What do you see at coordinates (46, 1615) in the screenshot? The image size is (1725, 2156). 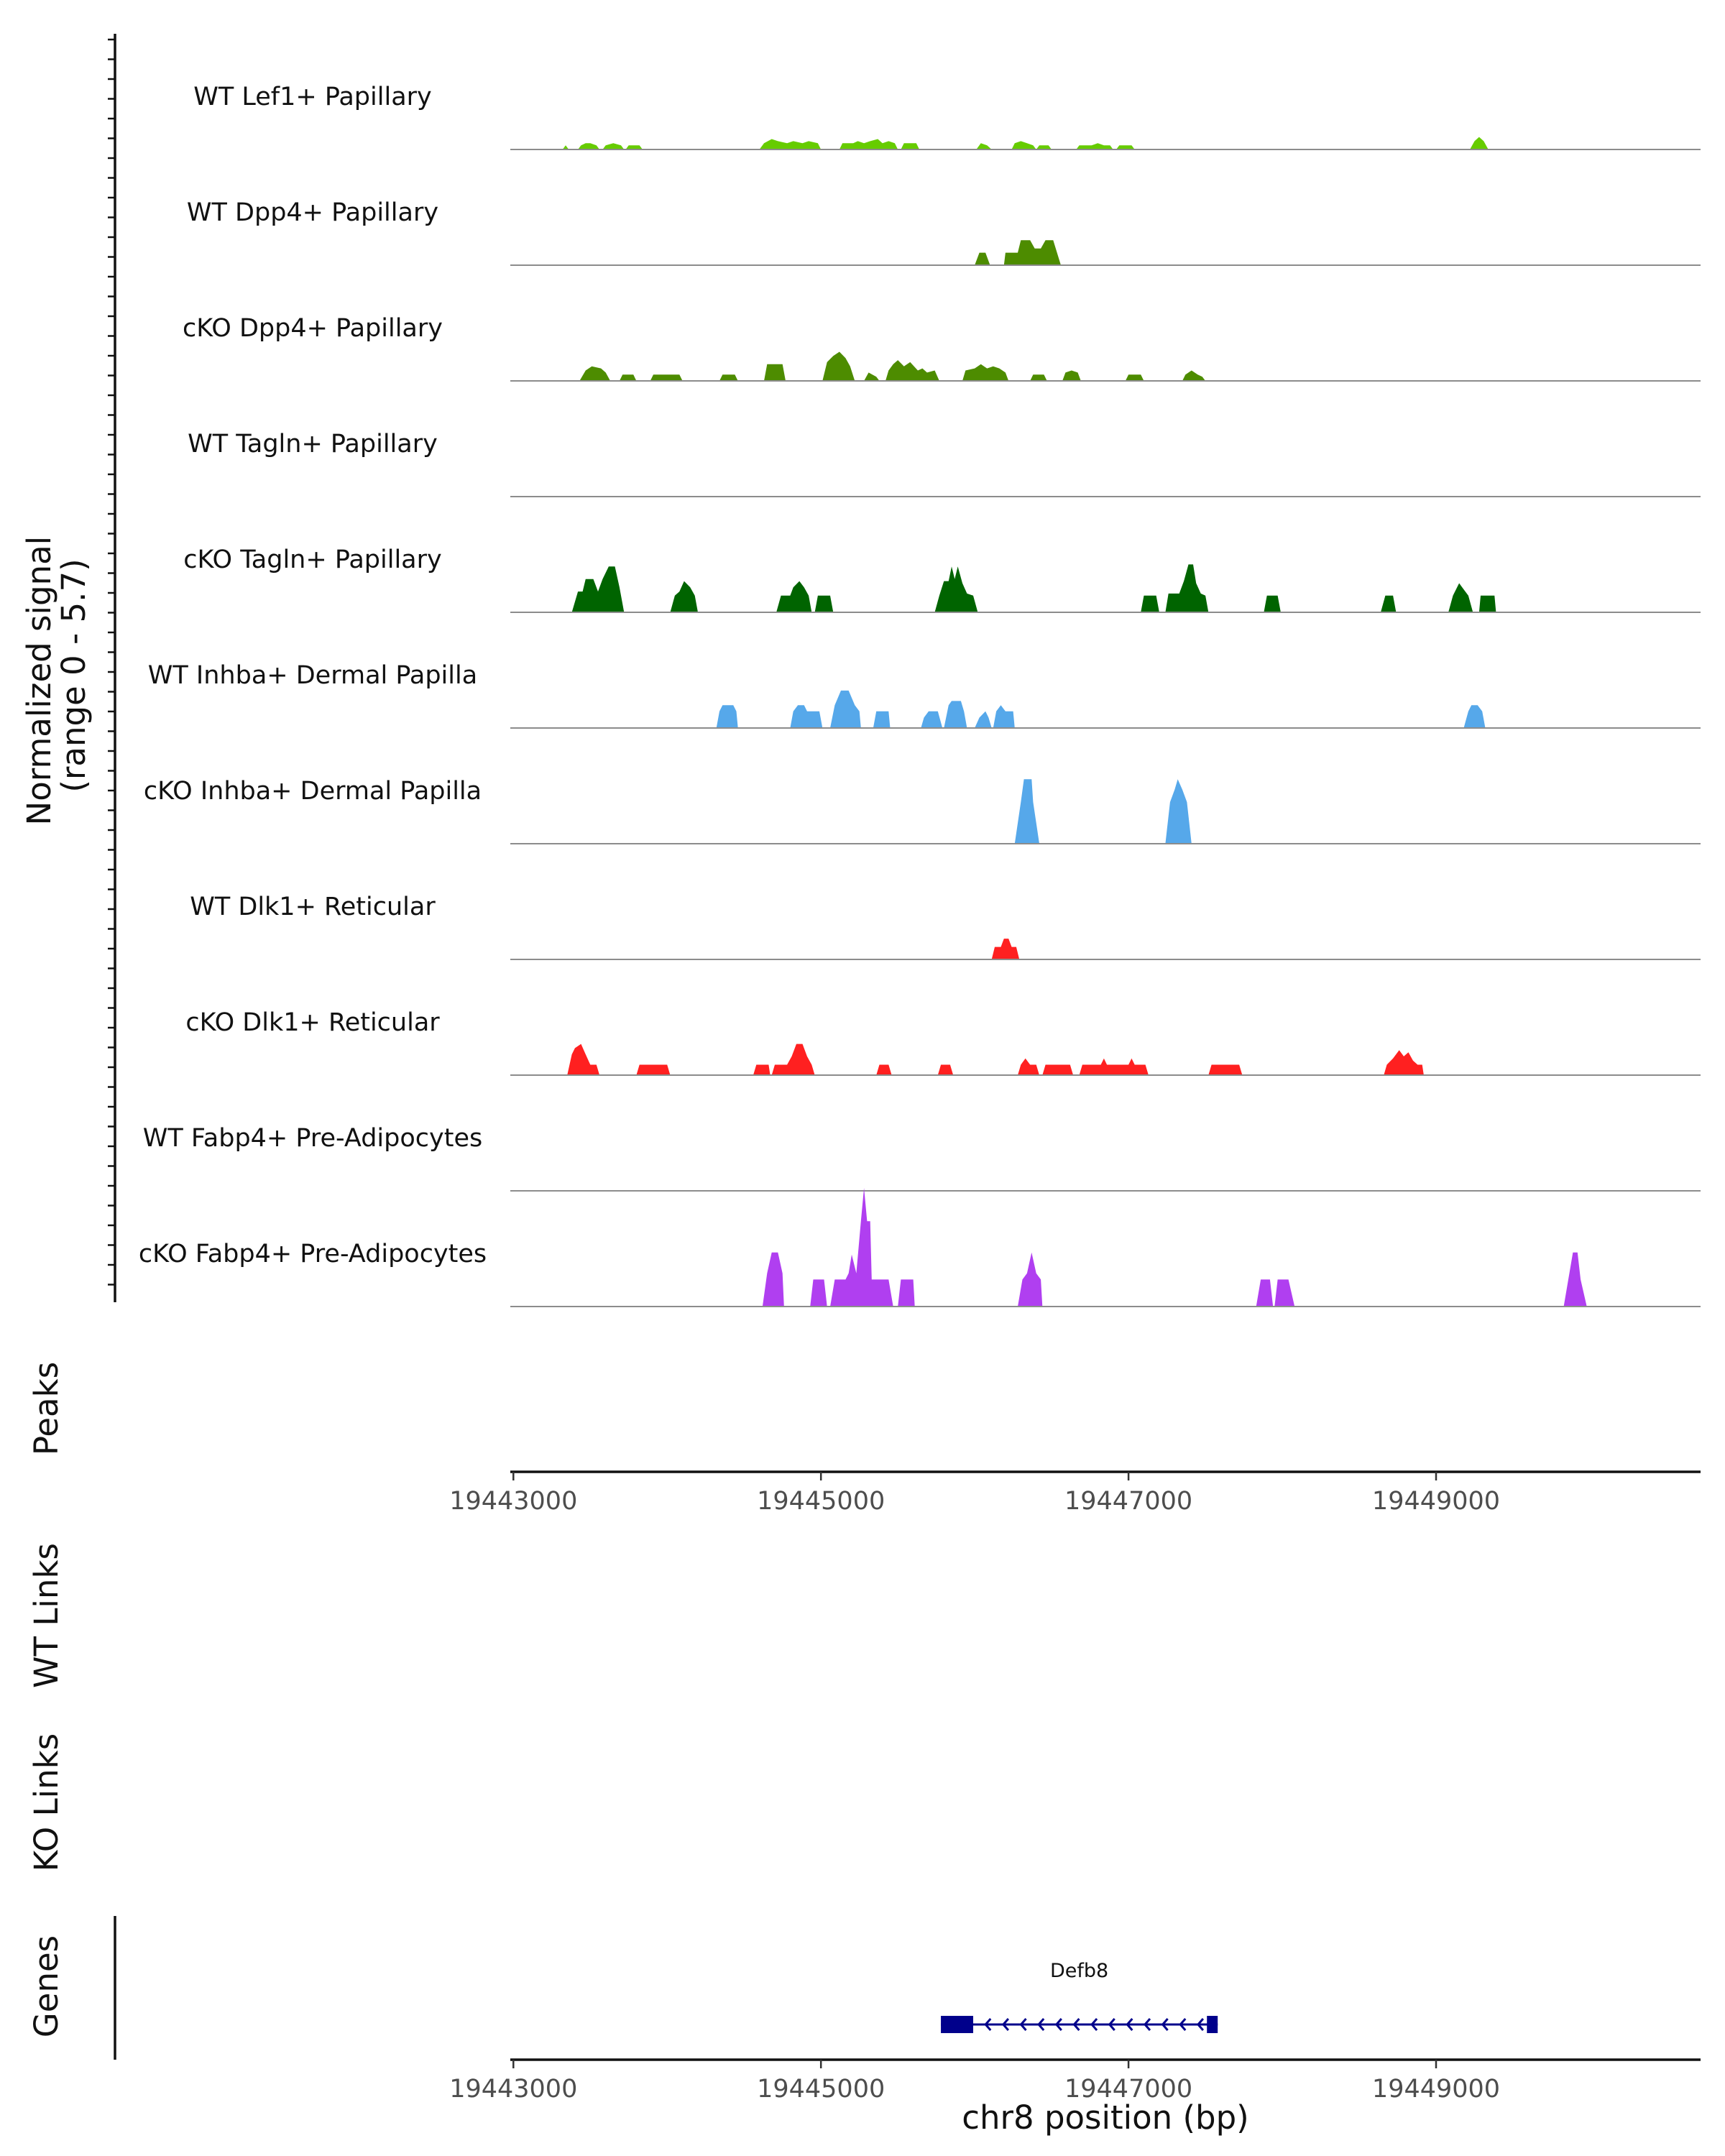 I see `wt-links-panel-title: WT Links` at bounding box center [46, 1615].